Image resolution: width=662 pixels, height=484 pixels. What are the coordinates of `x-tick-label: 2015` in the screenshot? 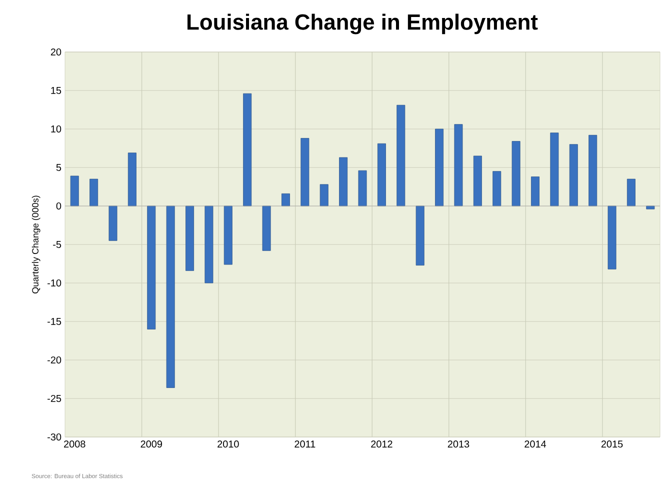 It's located at (612, 444).